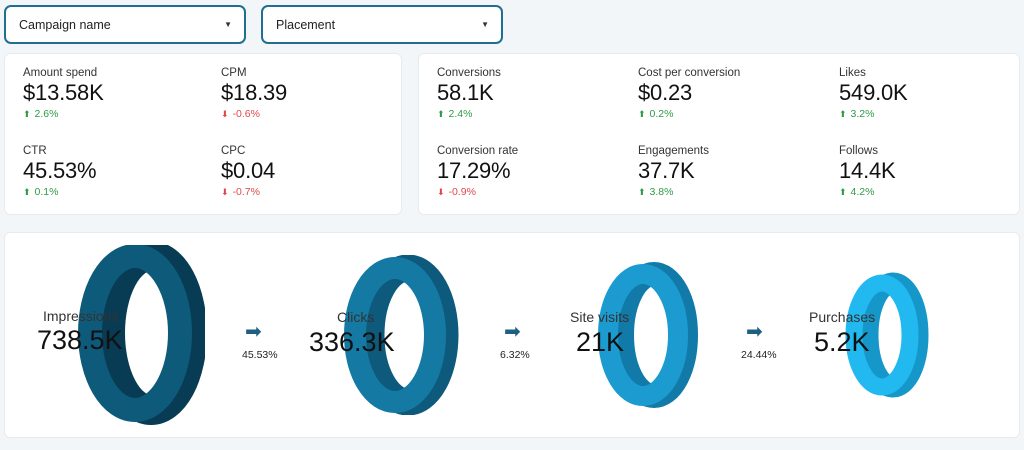  Describe the element at coordinates (460, 114) in the screenshot. I see `delta-value: 2.4%` at that location.